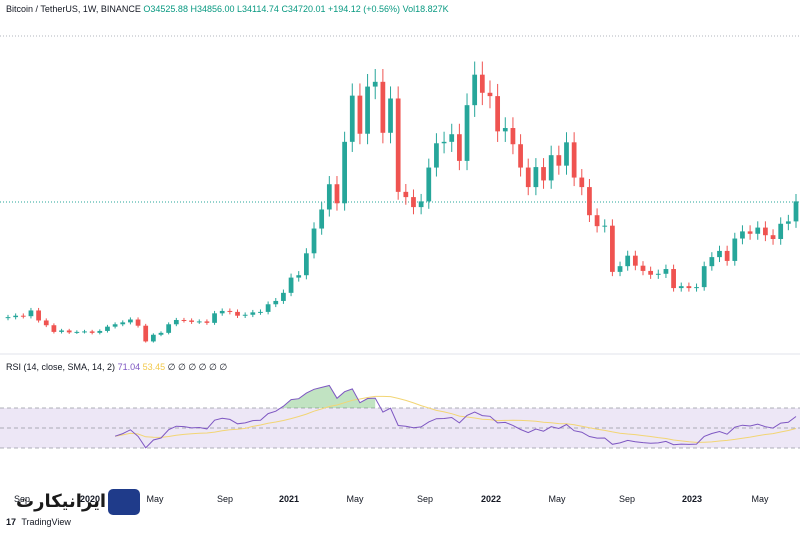  I want to click on symbol-title: Bitcoin / TetherUS, 1W, BINANCE, so click(73, 9).